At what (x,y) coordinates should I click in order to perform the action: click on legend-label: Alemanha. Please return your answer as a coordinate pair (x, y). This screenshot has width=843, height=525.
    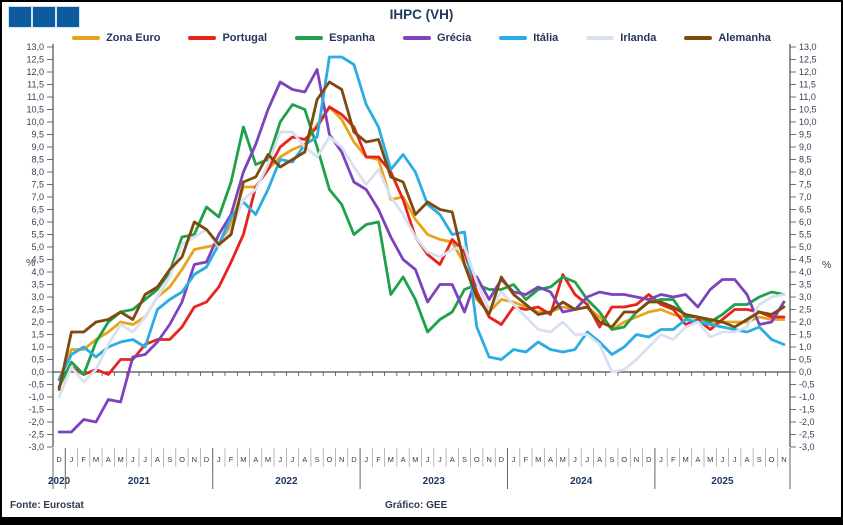
    Looking at the image, I should click on (744, 38).